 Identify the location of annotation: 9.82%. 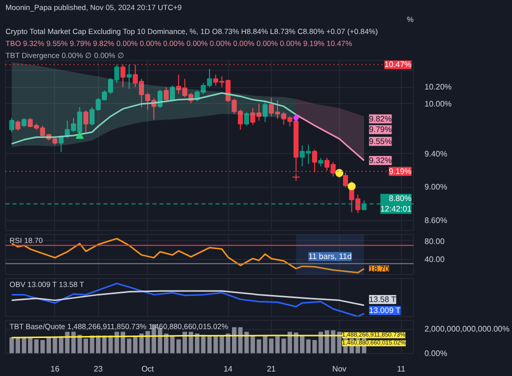
(380, 119).